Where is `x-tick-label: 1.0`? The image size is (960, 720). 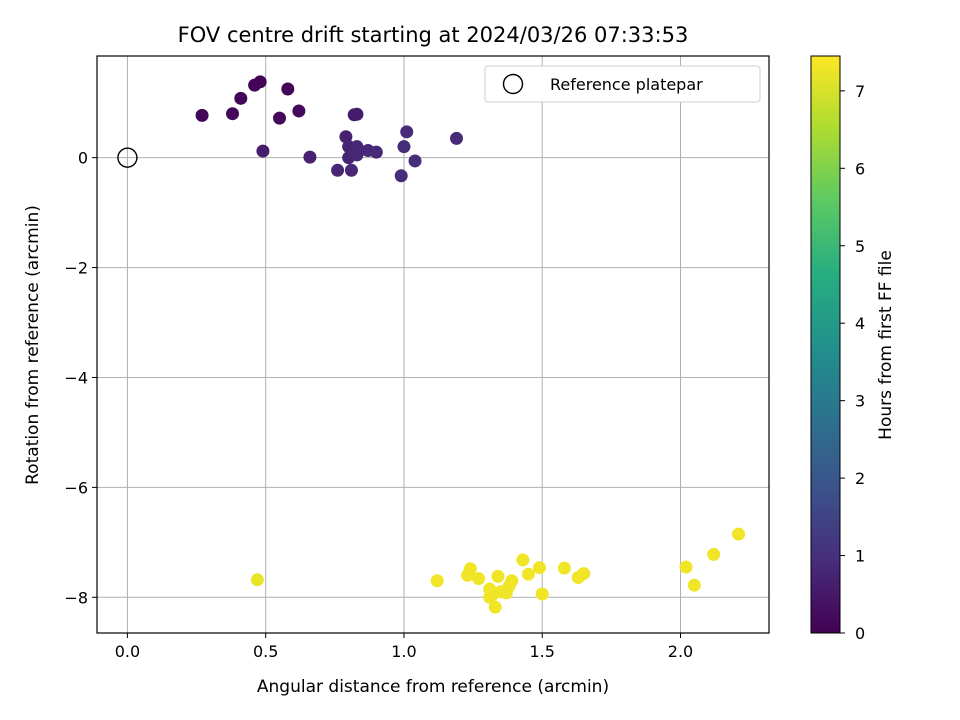 x-tick-label: 1.0 is located at coordinates (403, 651).